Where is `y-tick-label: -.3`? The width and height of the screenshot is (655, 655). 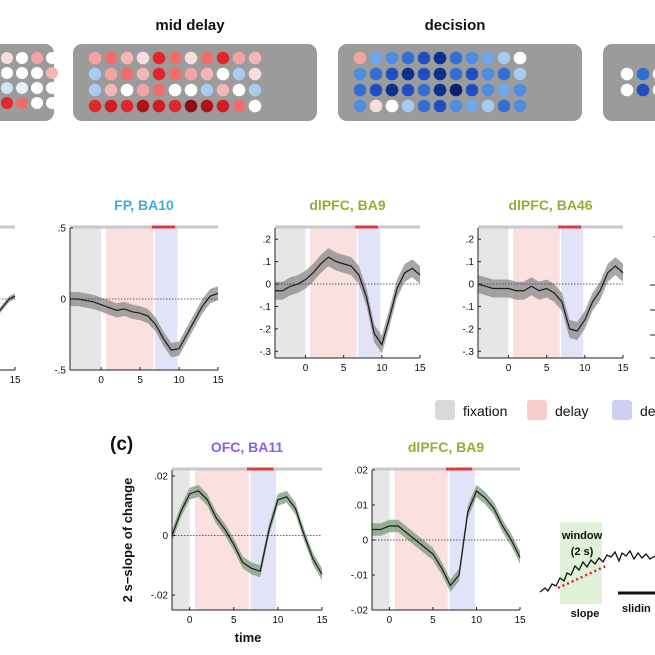
y-tick-label: -.3 is located at coordinates (468, 352).